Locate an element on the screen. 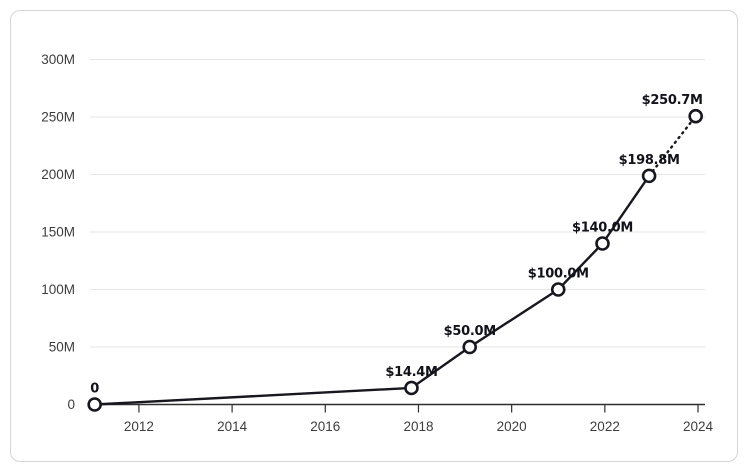 The image size is (745, 472). data-point-label: $50.0M is located at coordinates (470, 331).